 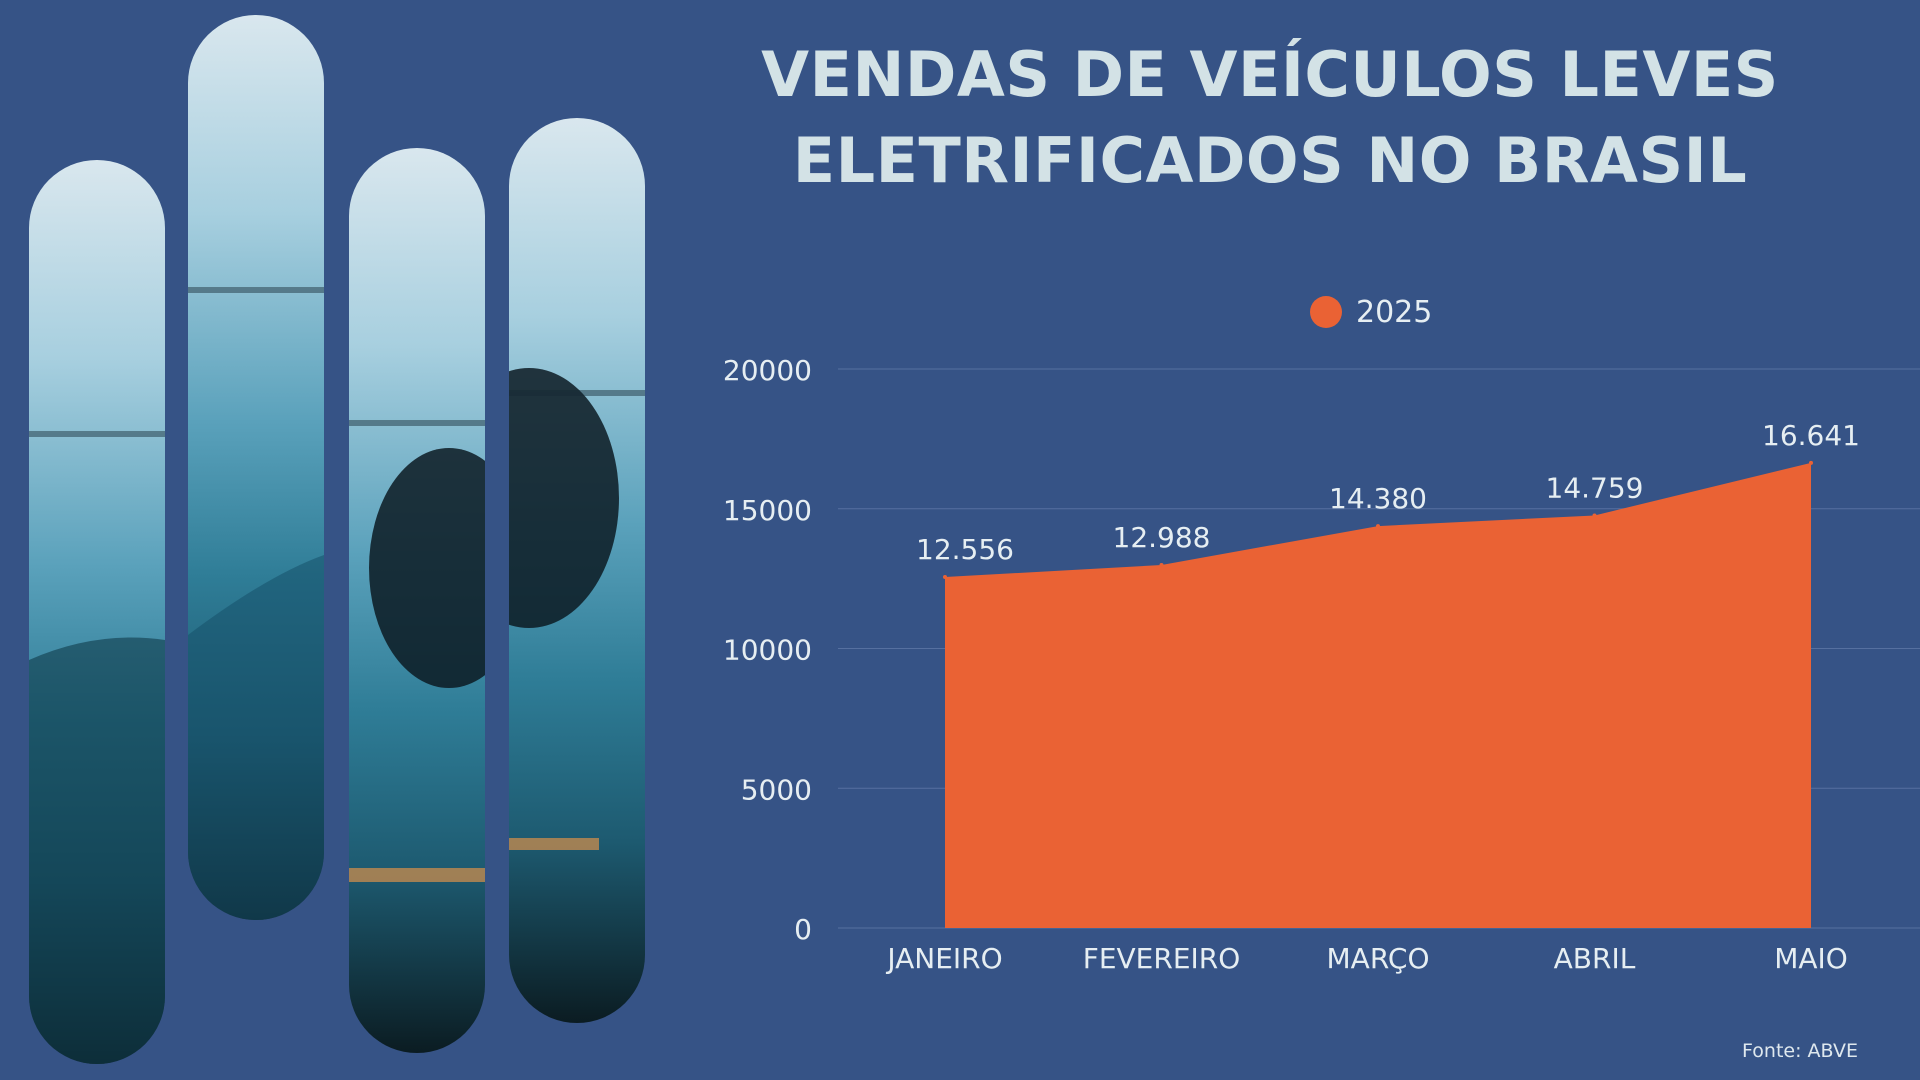 I want to click on y-tick-label: 0, so click(x=803, y=929).